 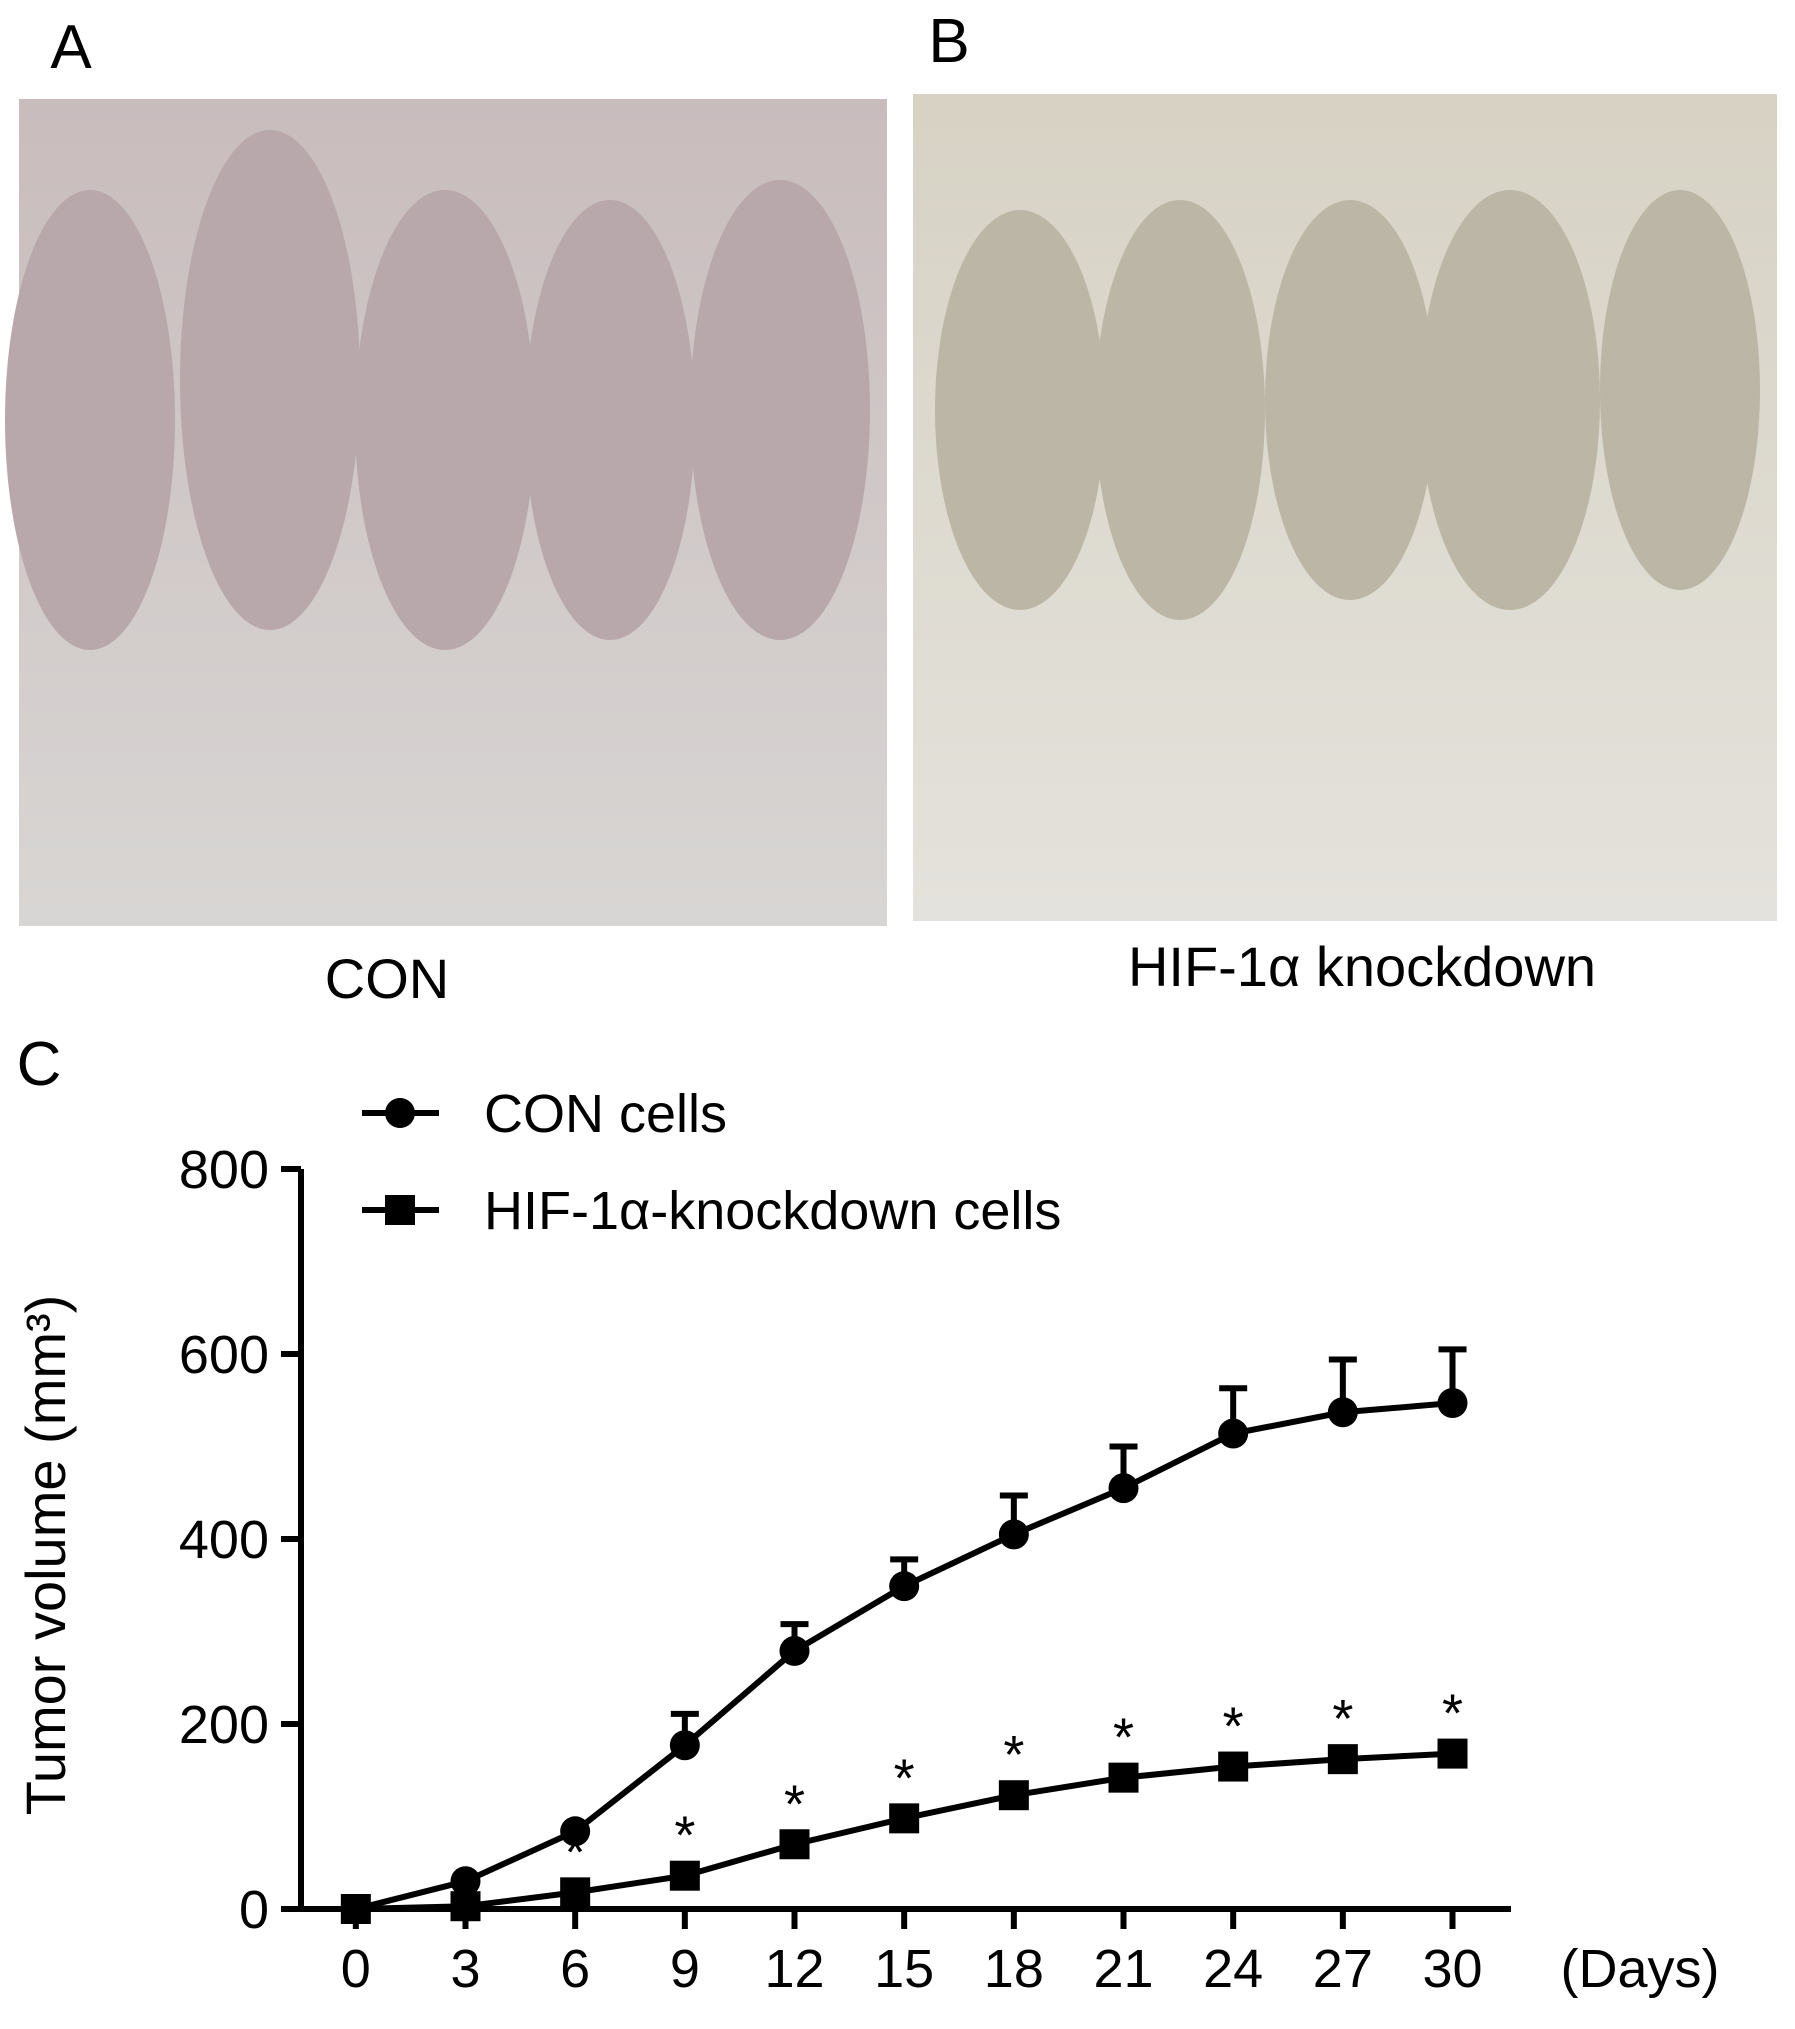 What do you see at coordinates (772, 1211) in the screenshot?
I see `legend-label: HIF-1α-knockdown cells` at bounding box center [772, 1211].